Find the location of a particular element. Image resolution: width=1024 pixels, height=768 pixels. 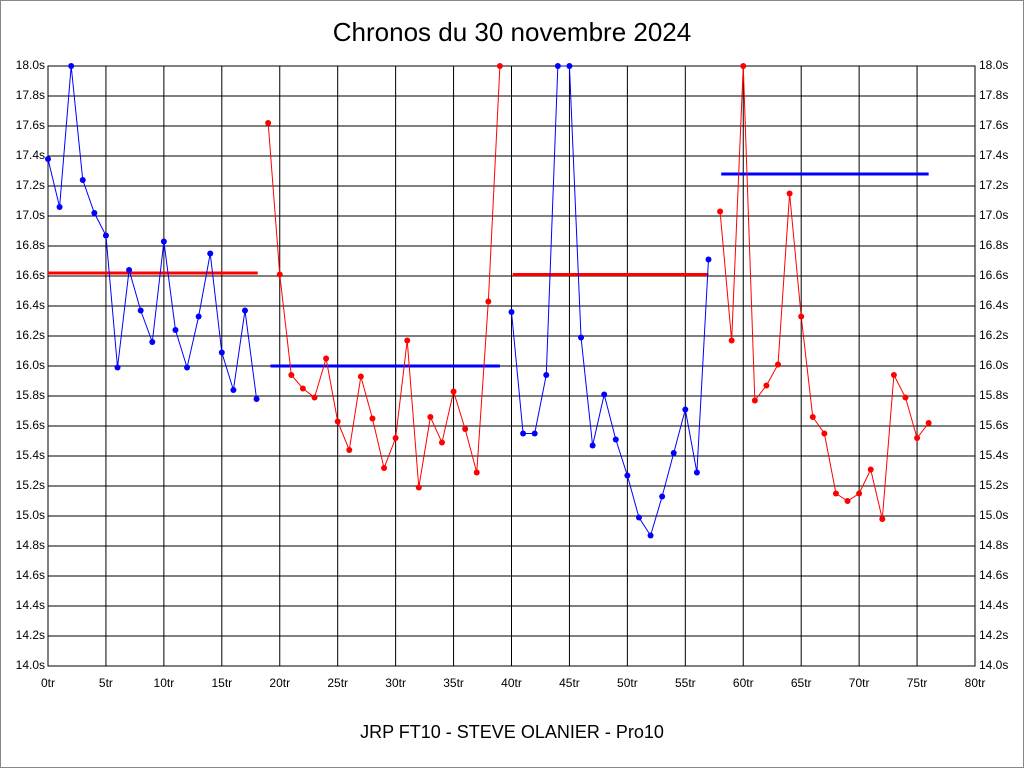

chart-title: Chronos du 30 novembre 2024 is located at coordinates (512, 32).